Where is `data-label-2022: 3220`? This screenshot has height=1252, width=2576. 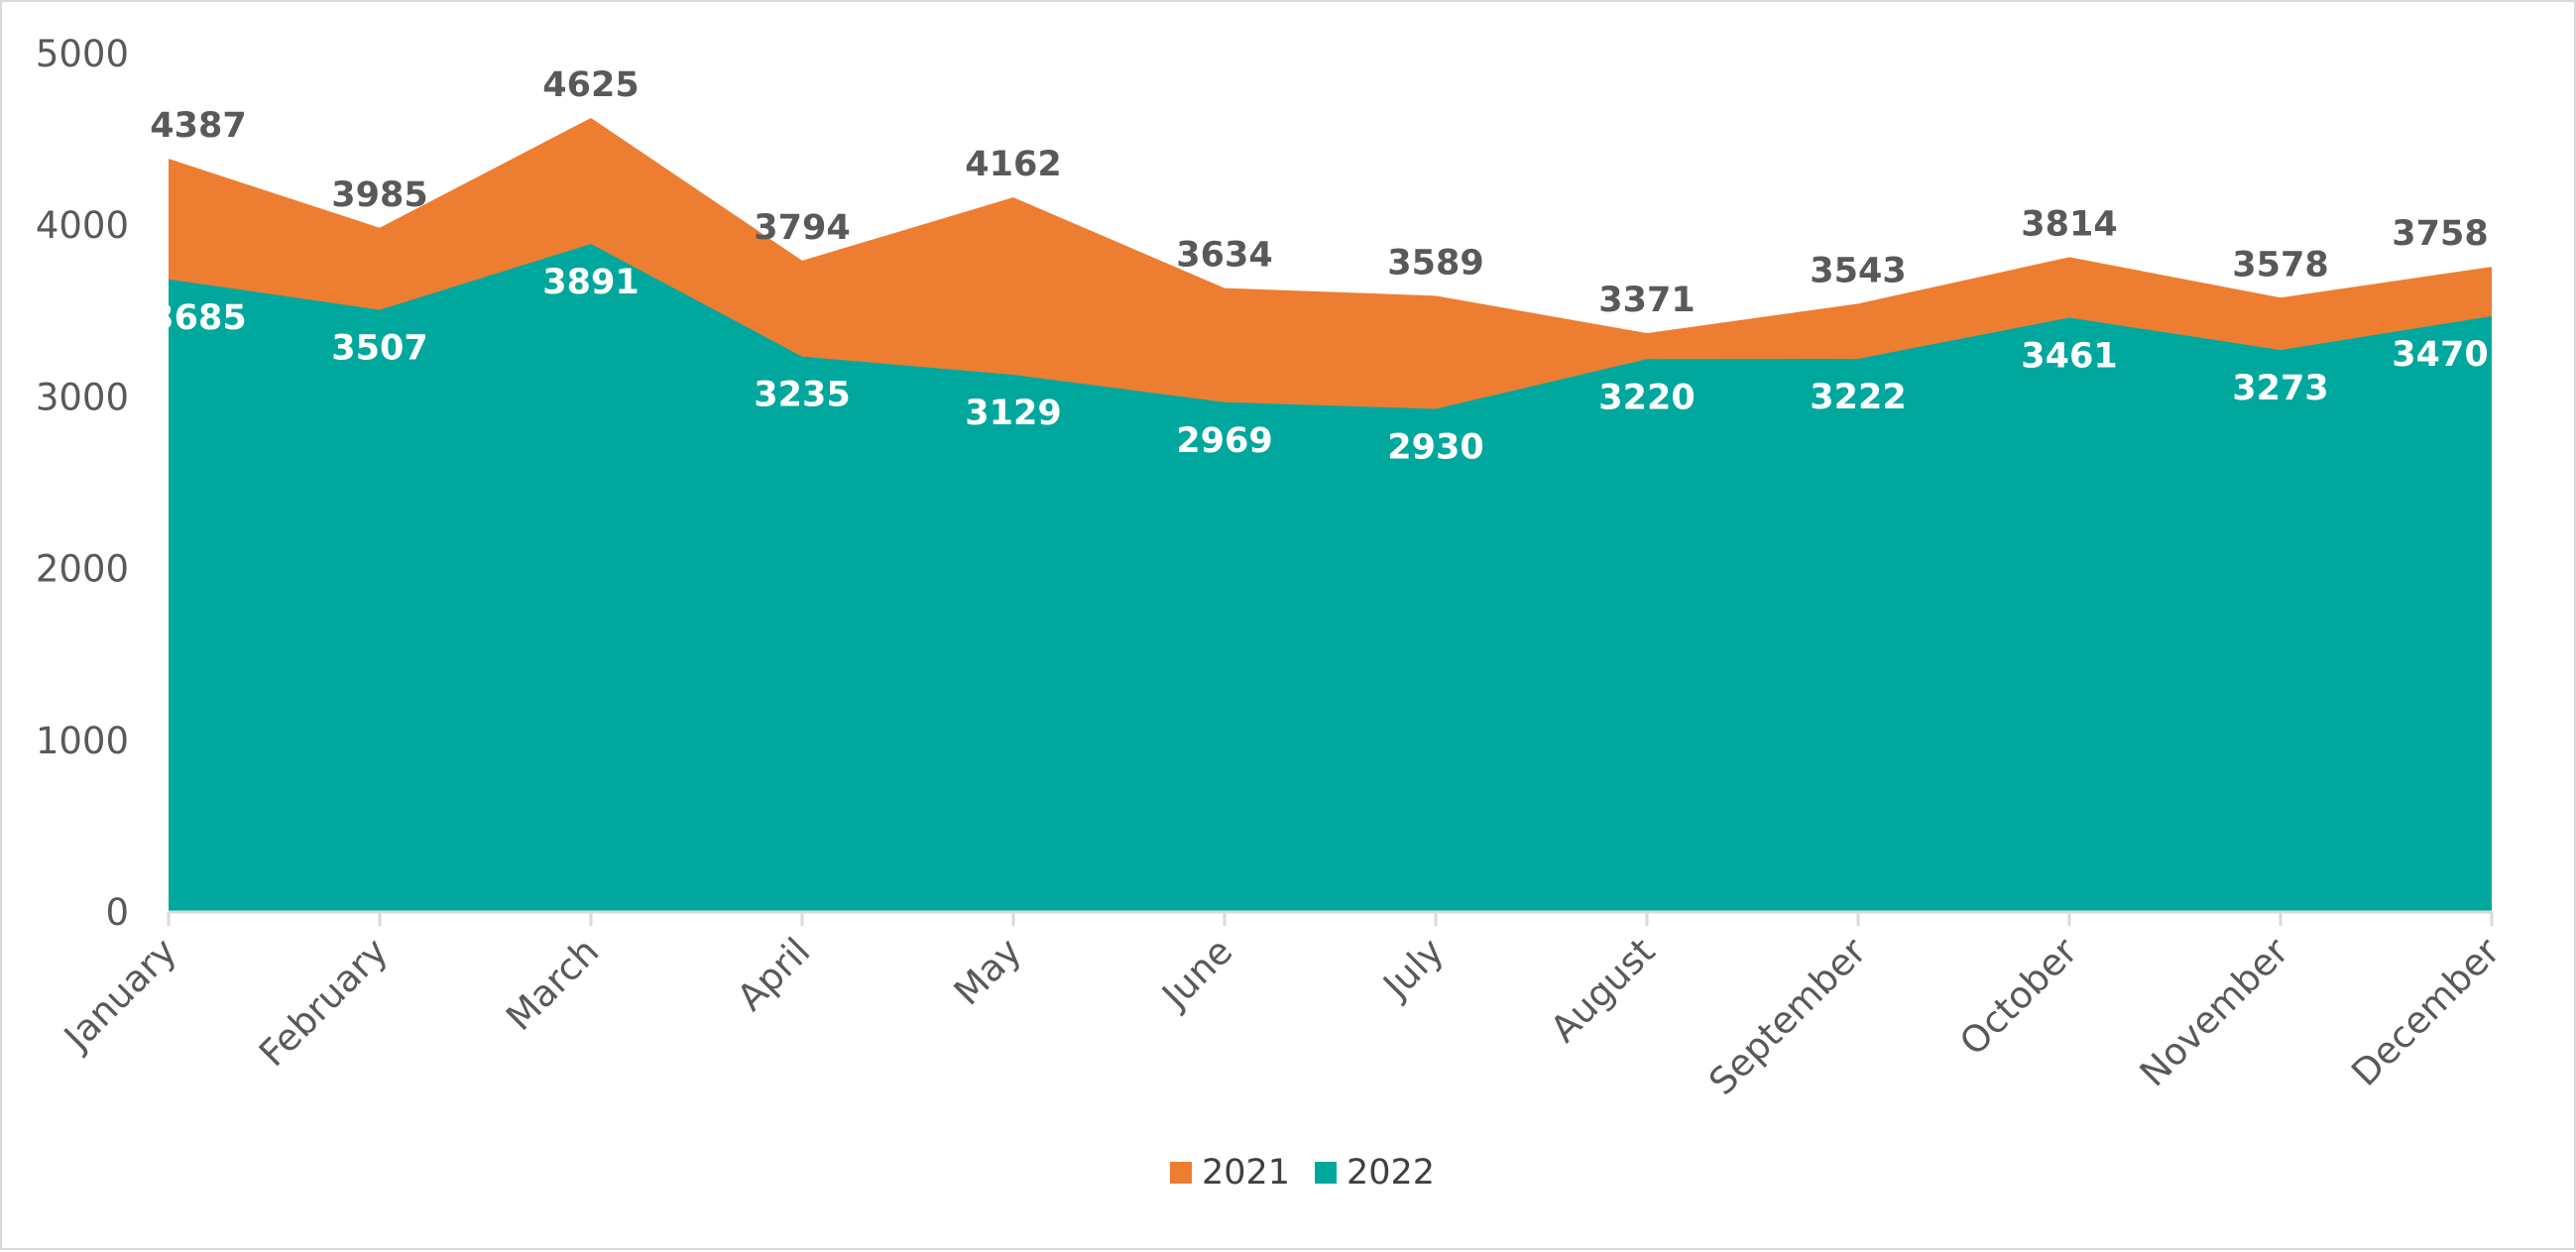 data-label-2022: 3220 is located at coordinates (1646, 397).